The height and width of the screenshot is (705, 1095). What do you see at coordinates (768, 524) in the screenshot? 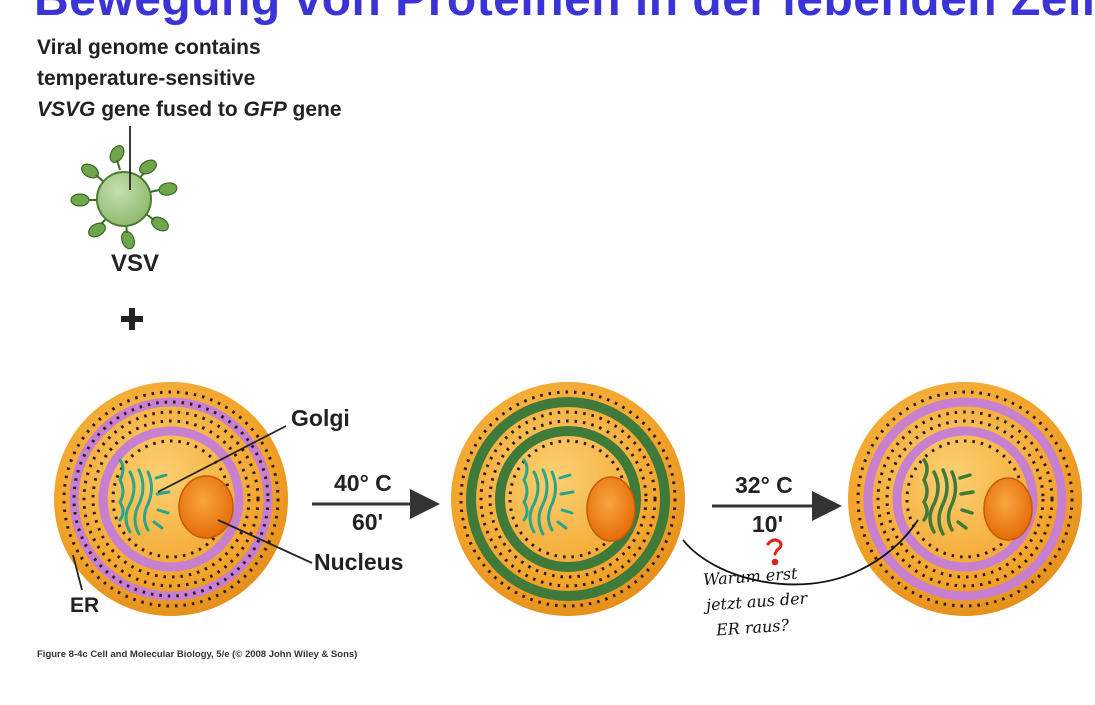
I see `step-2-duration: 10'` at bounding box center [768, 524].